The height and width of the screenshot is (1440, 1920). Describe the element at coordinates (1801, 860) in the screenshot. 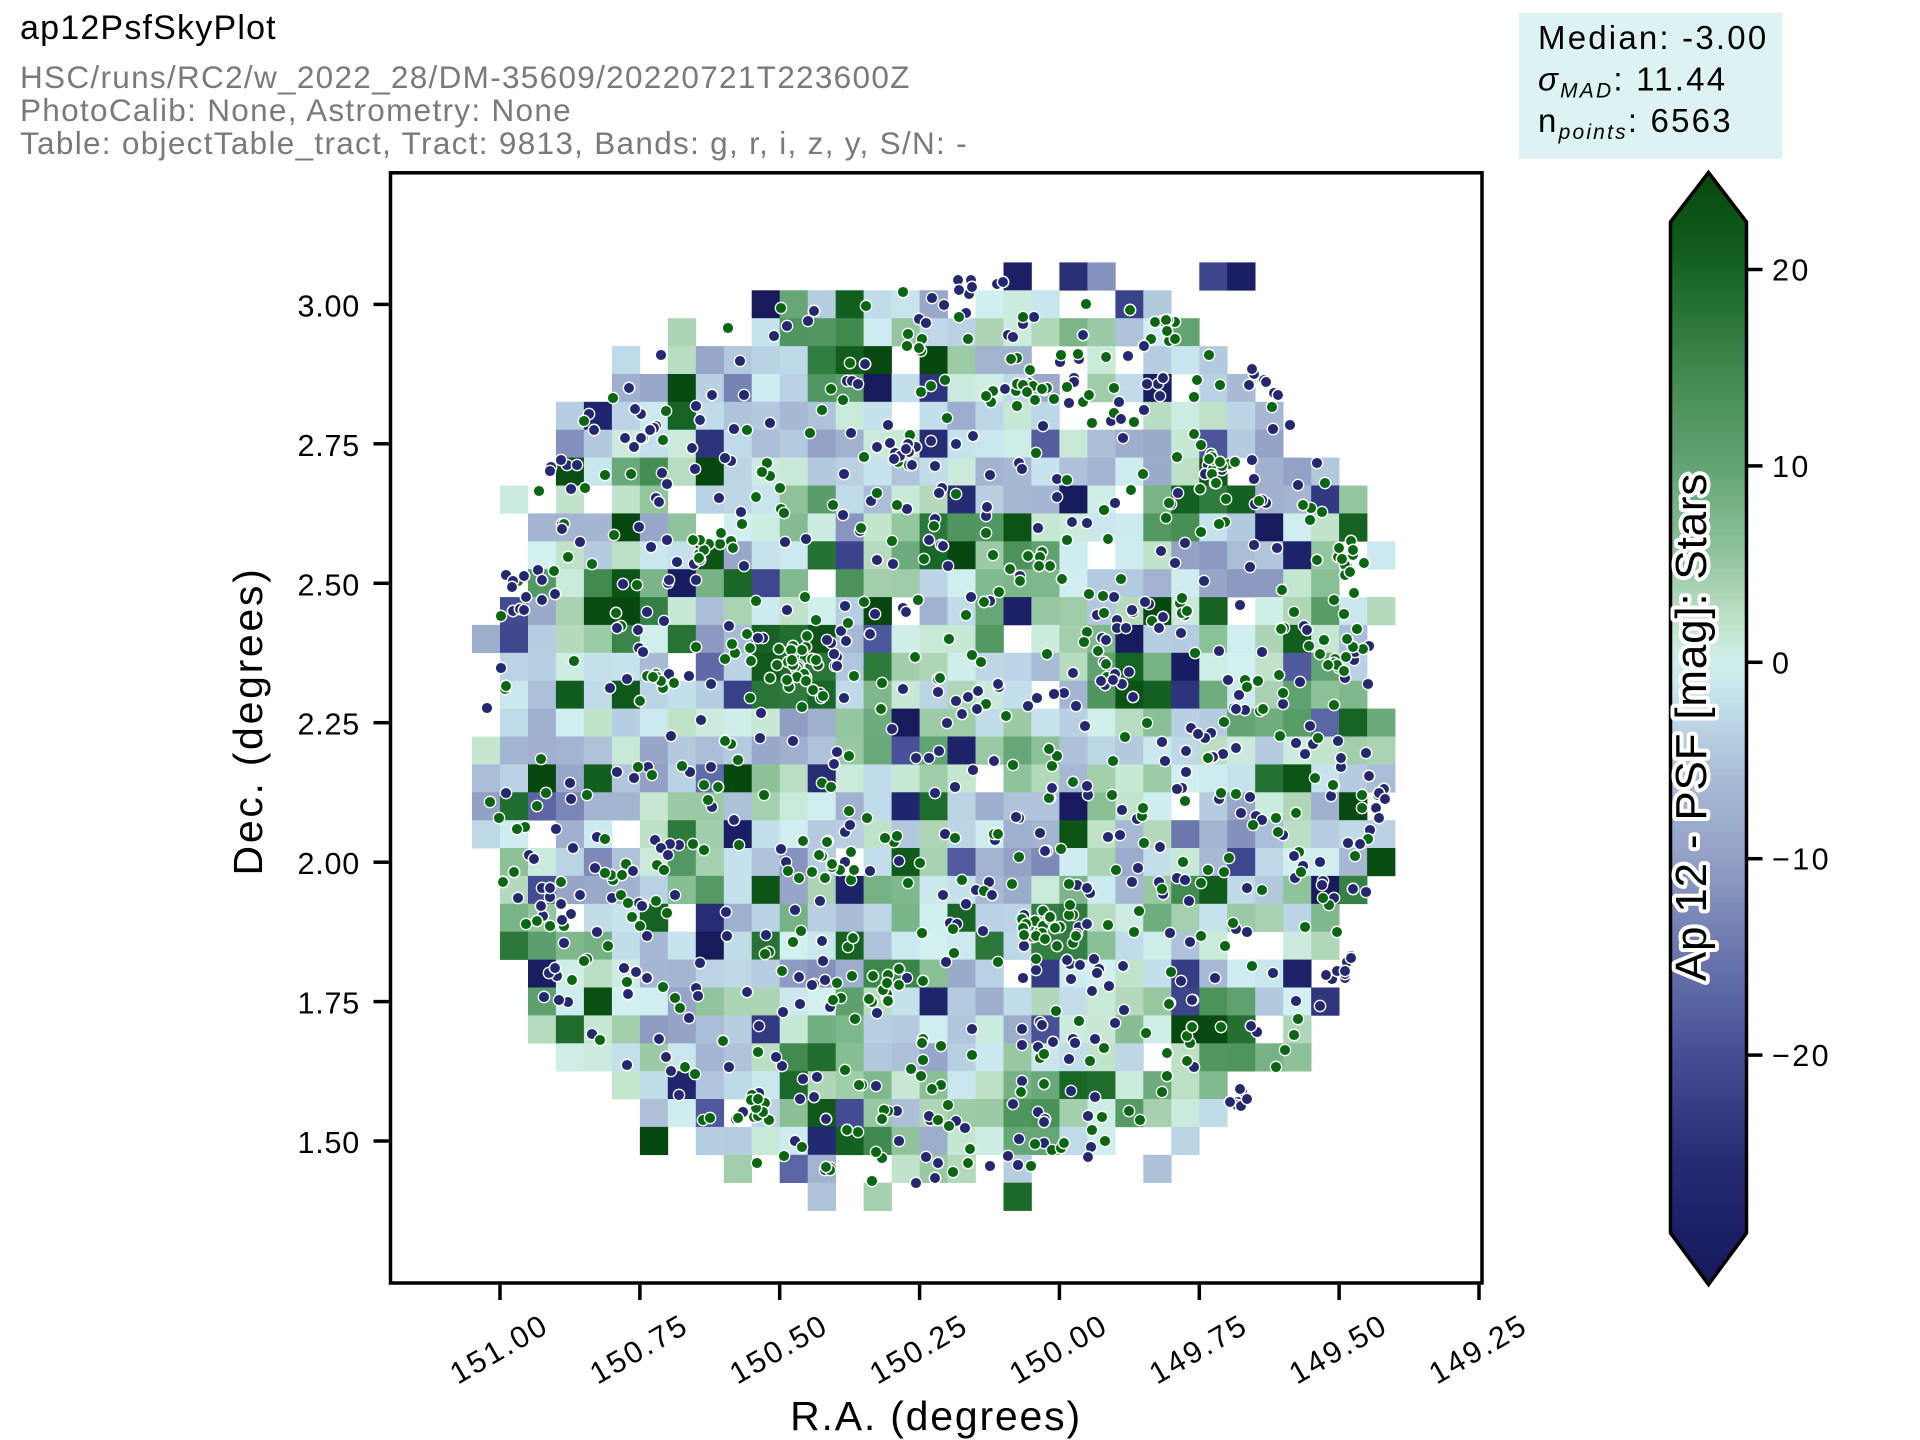

I see `svg-text: −10` at that location.